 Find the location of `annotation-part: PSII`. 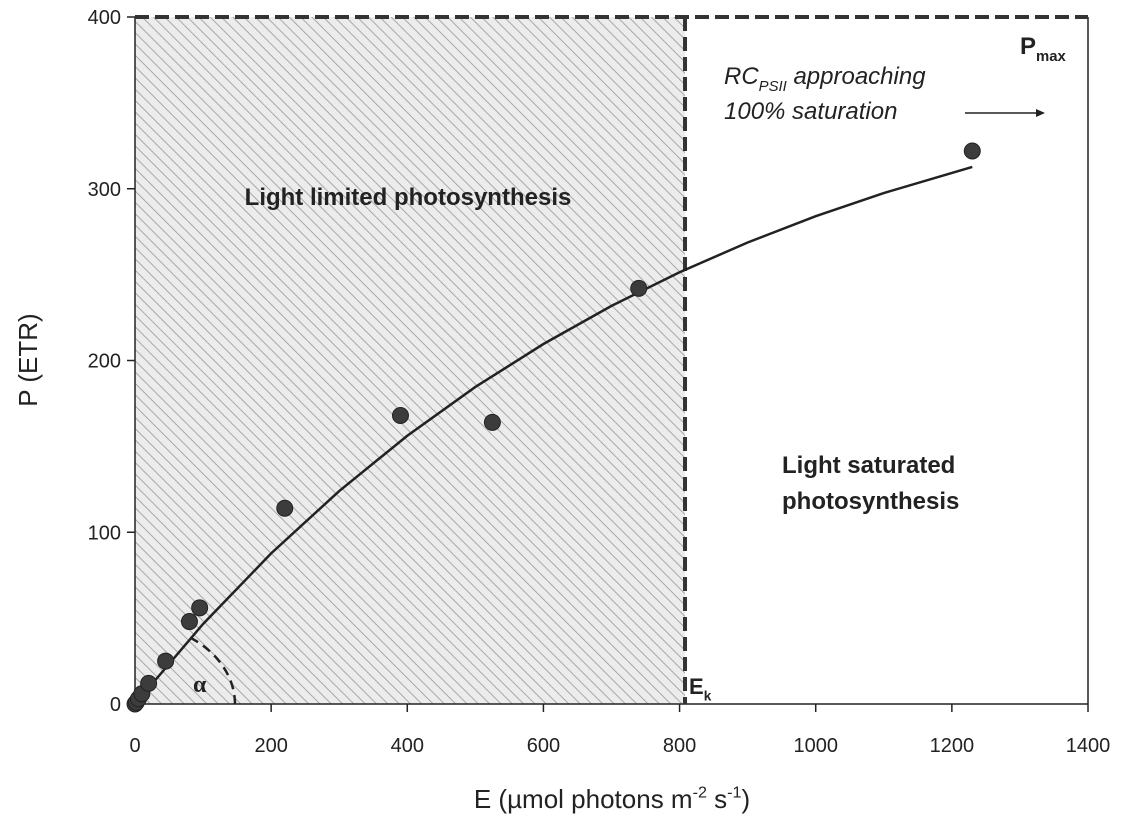

annotation-part: PSII is located at coordinates (773, 87).